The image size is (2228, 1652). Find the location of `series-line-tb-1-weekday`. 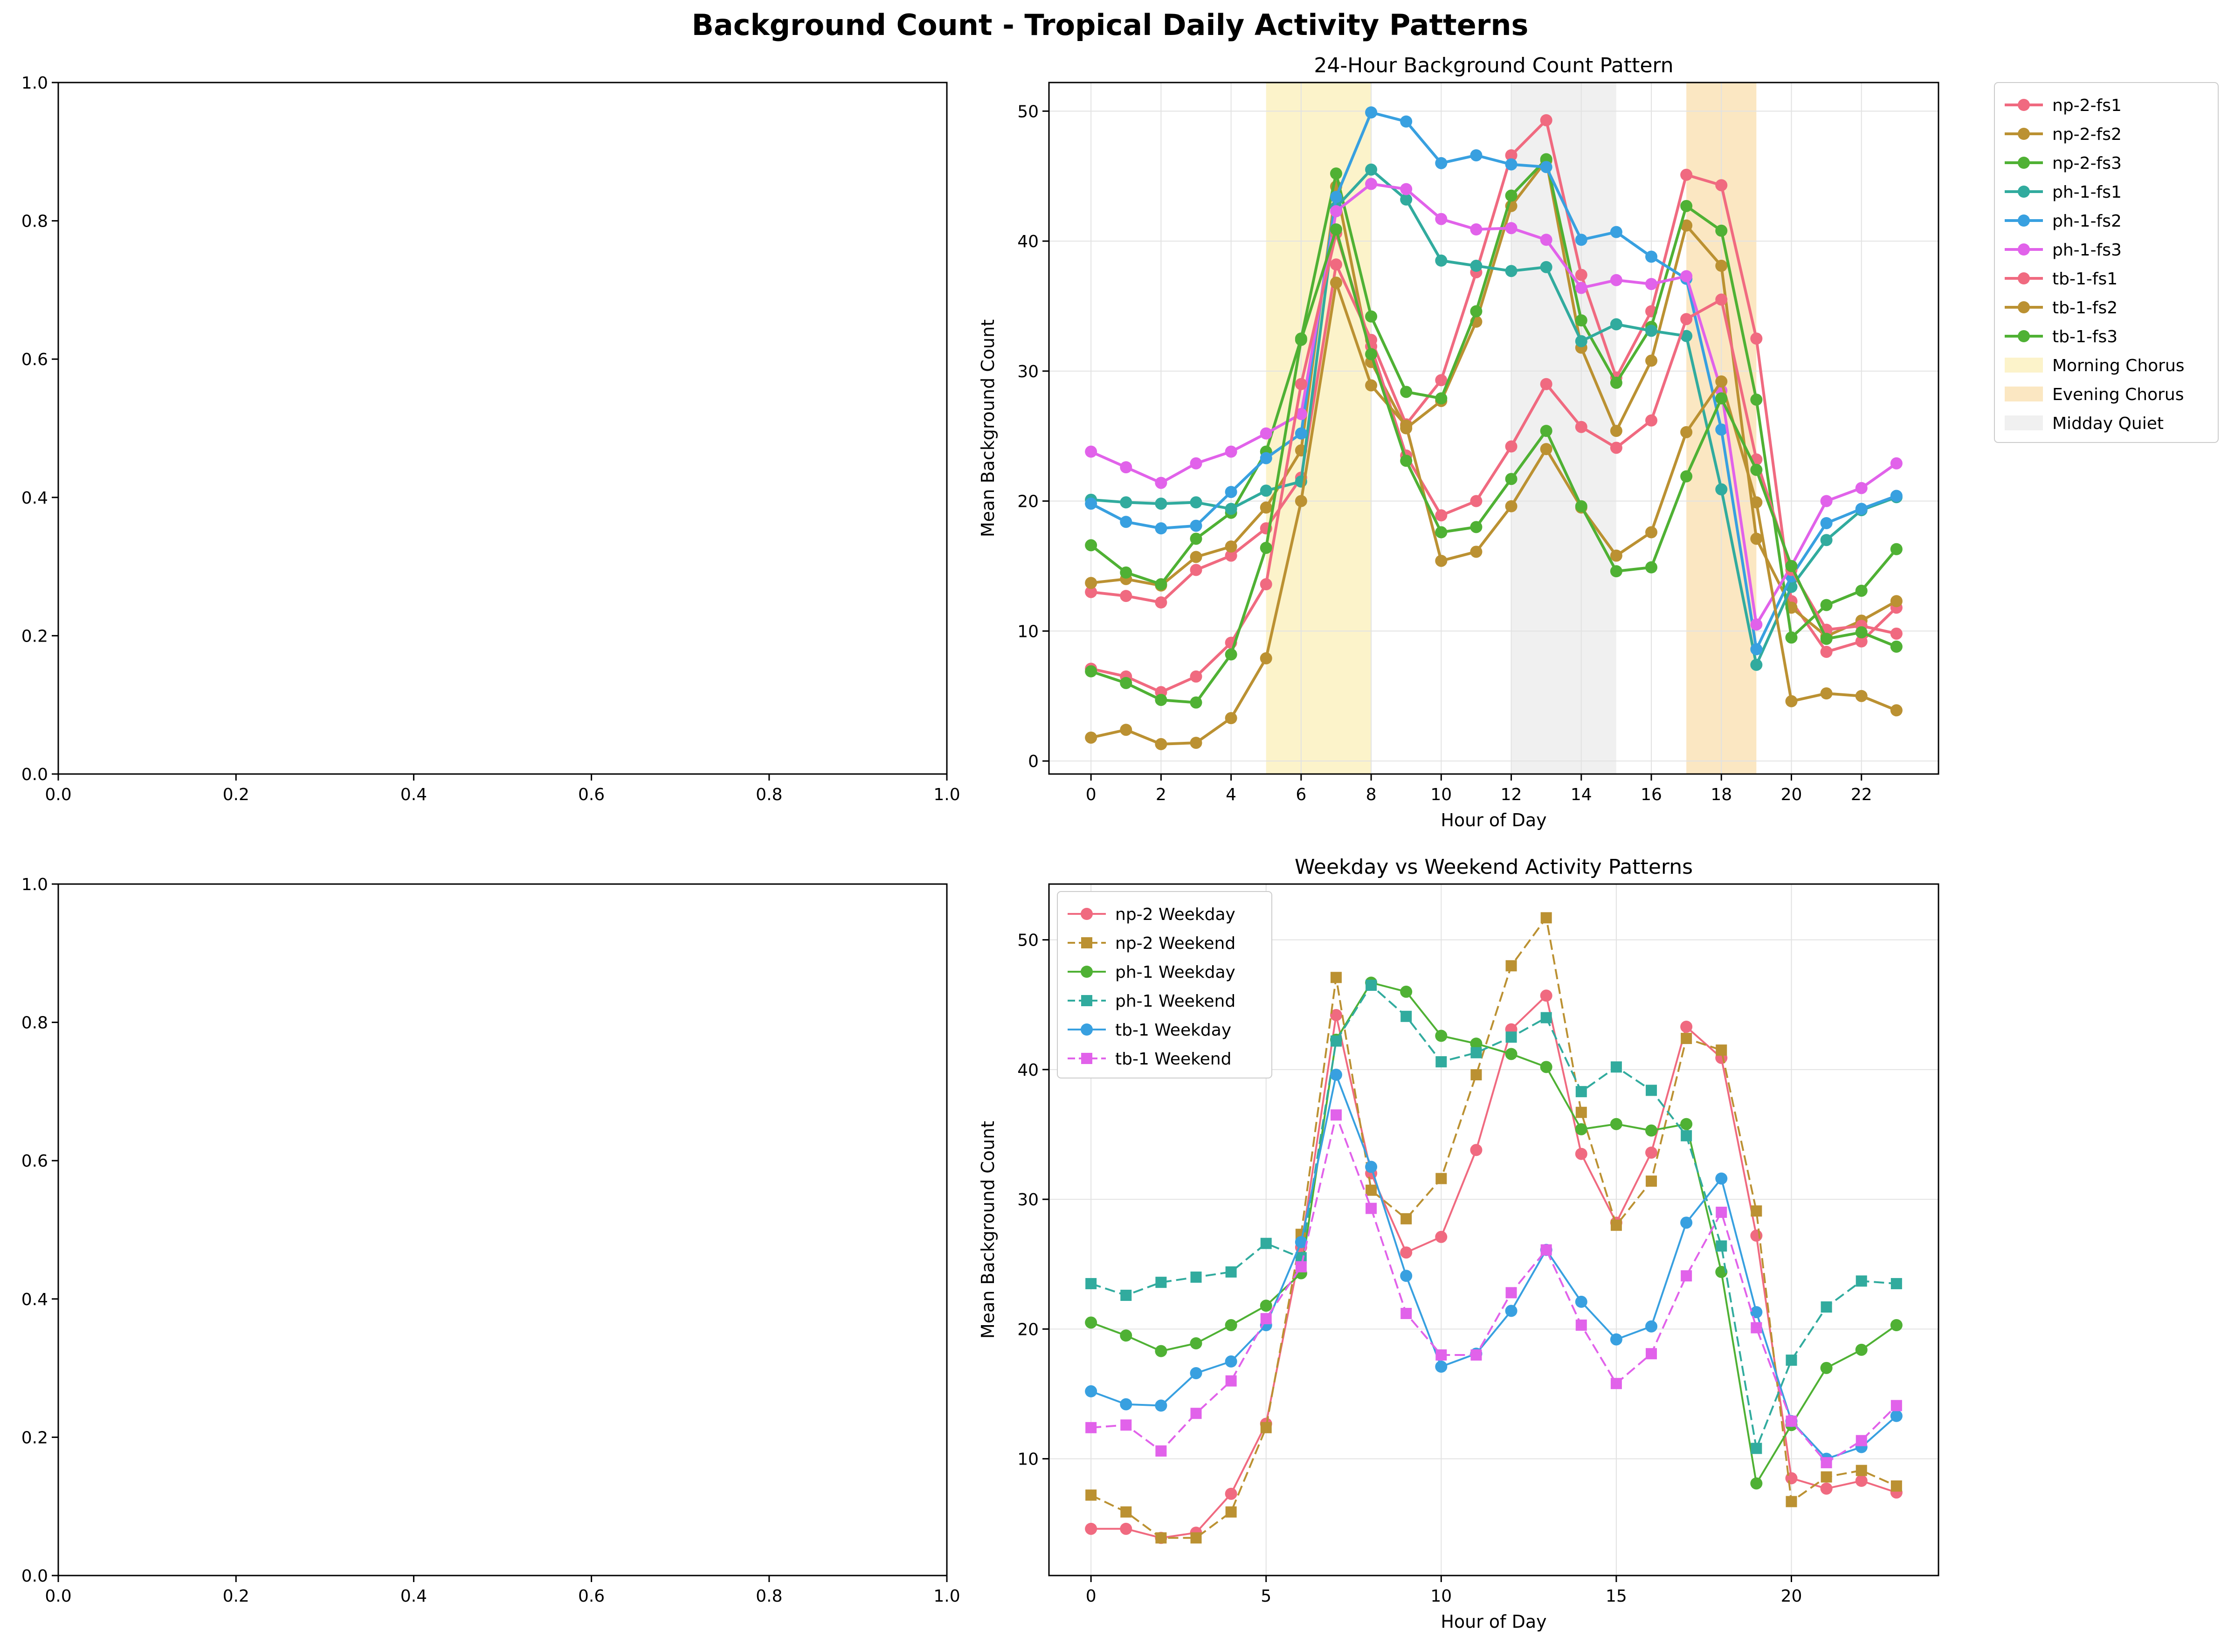

series-line-tb-1-weekday is located at coordinates (1493, 1267).